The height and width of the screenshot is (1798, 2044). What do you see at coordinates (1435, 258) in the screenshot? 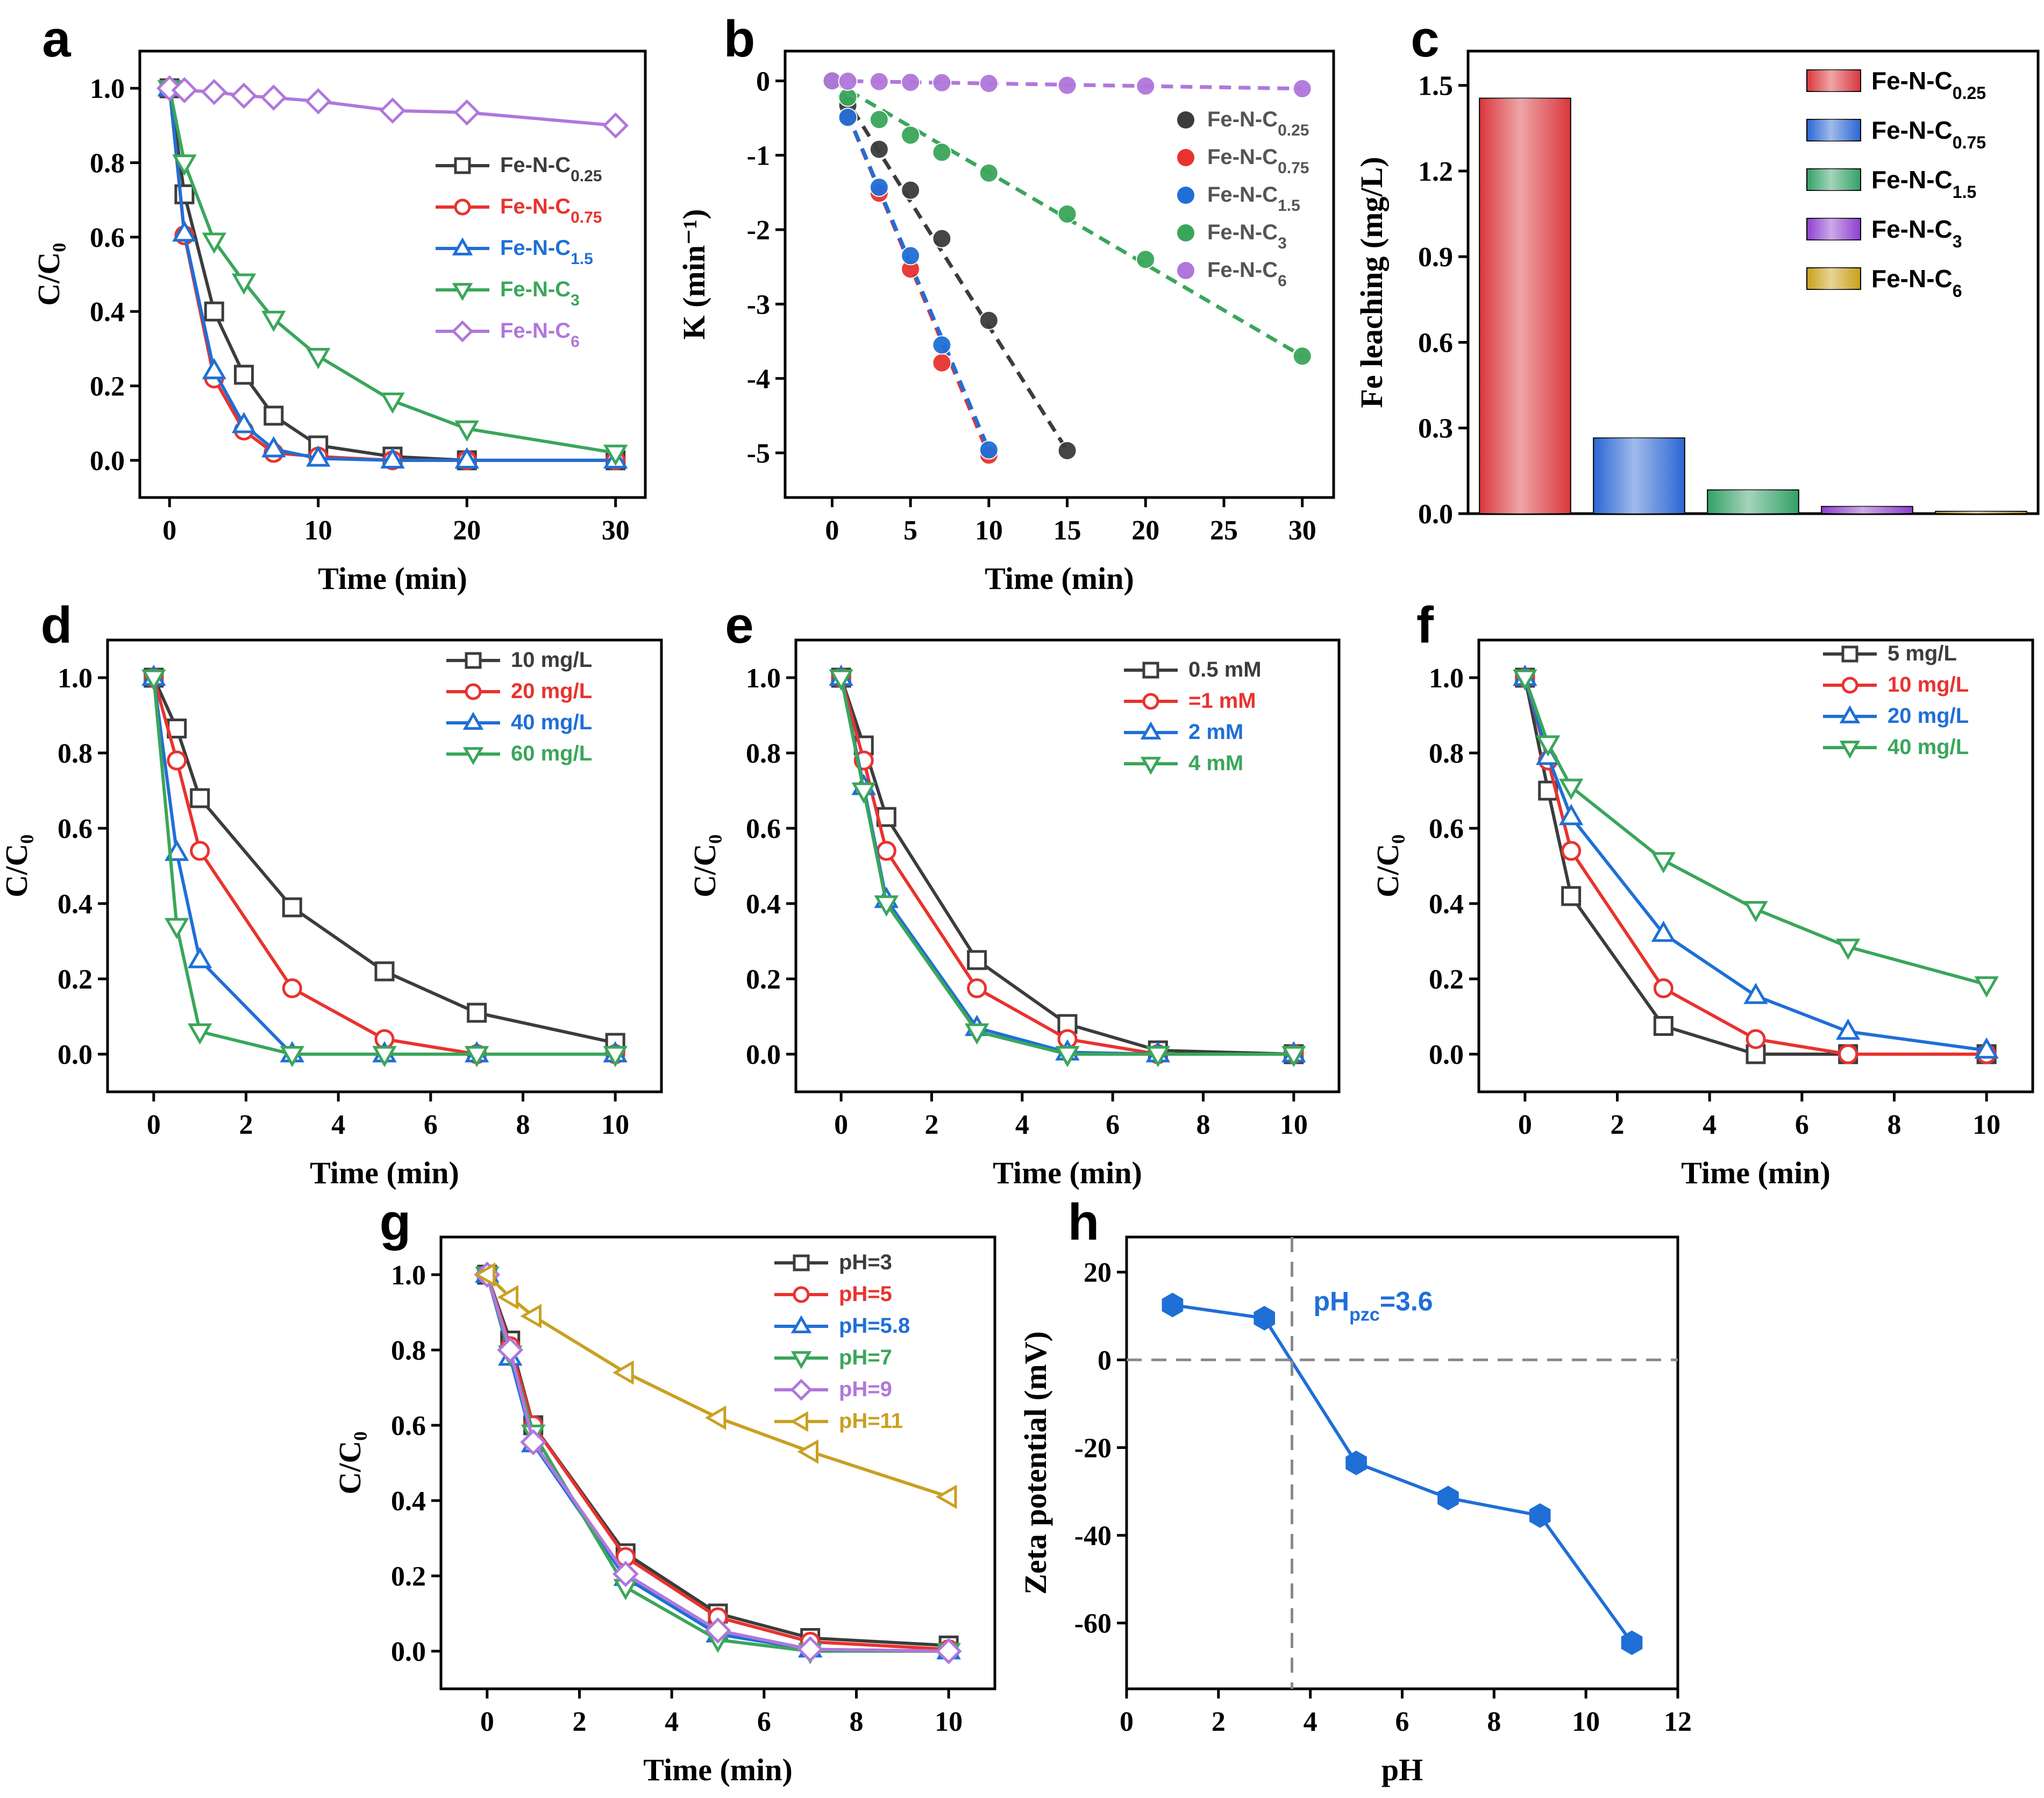
I see `y-tick-label: 0.9` at bounding box center [1435, 258].